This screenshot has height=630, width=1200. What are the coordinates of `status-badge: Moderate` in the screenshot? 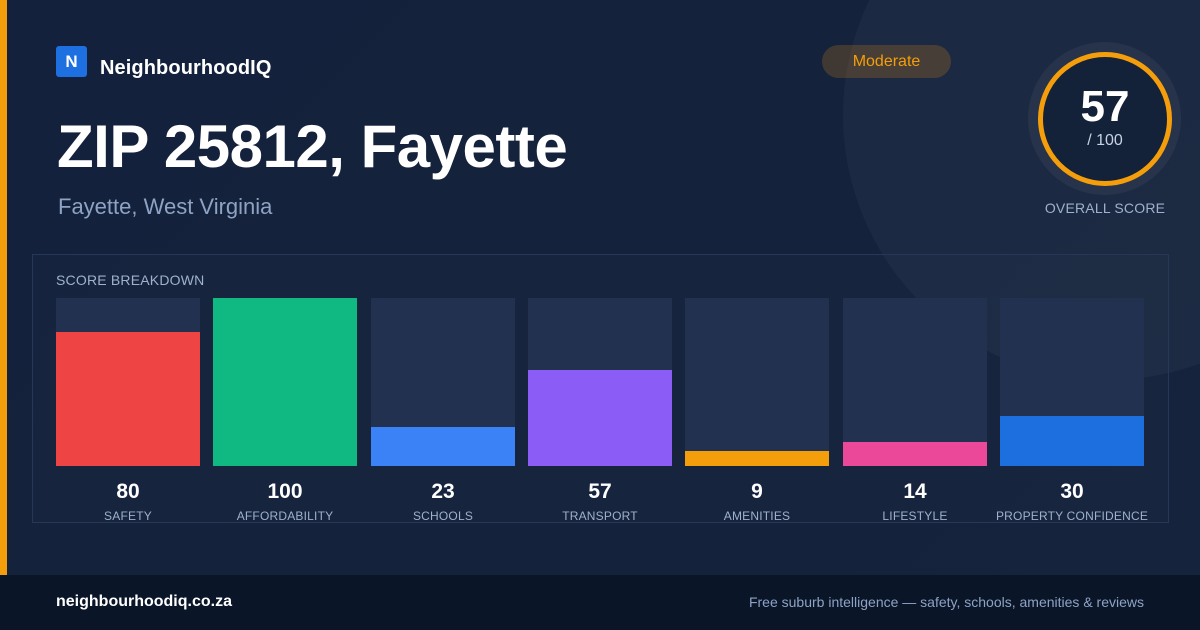 It's located at (886, 61).